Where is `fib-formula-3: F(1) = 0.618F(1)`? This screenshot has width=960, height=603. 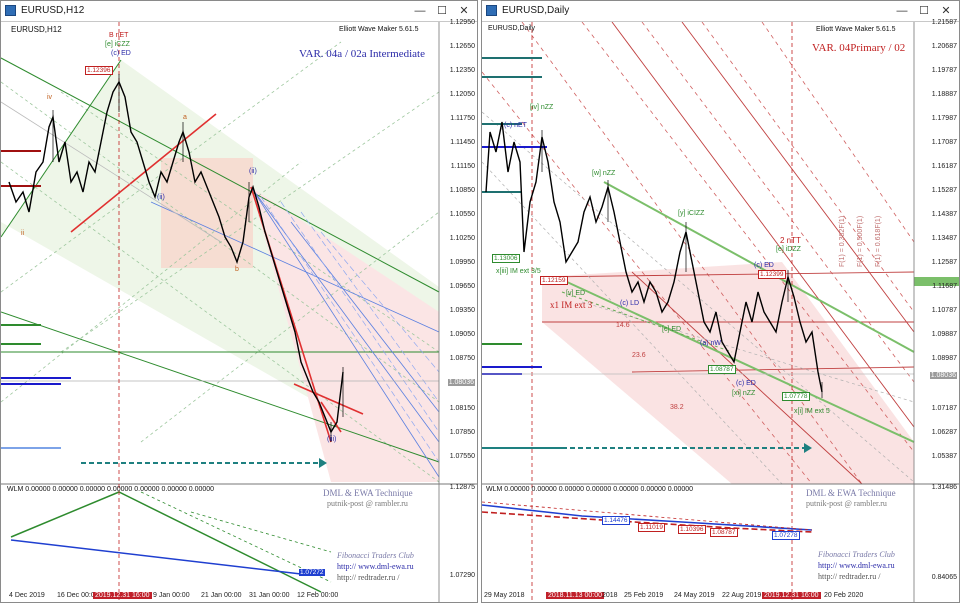 fib-formula-3: F(1) = 0.618F(1) is located at coordinates (878, 241).